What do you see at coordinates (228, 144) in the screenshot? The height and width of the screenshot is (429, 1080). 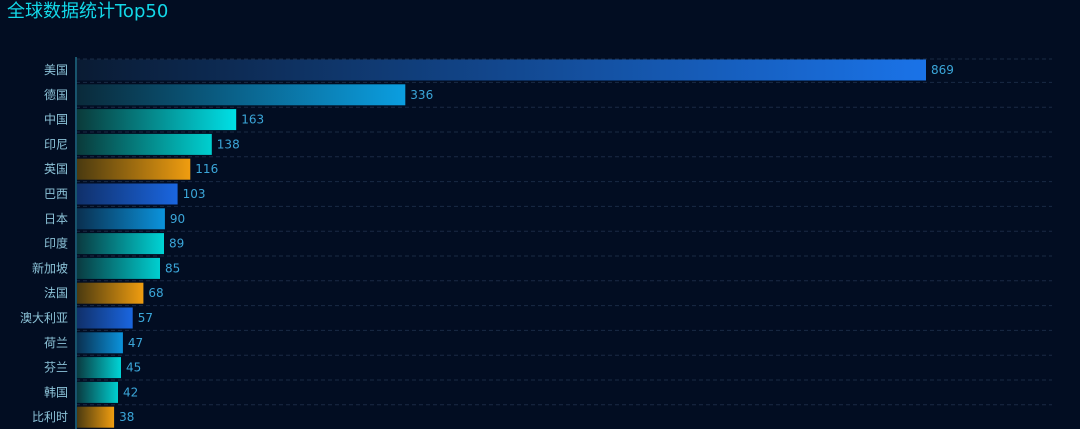 I see `value-label: 138` at bounding box center [228, 144].